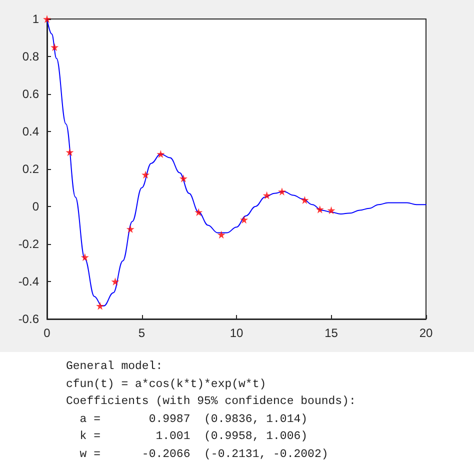 The width and height of the screenshot is (474, 468). I want to click on y-tick-label: -0.4, so click(29, 281).